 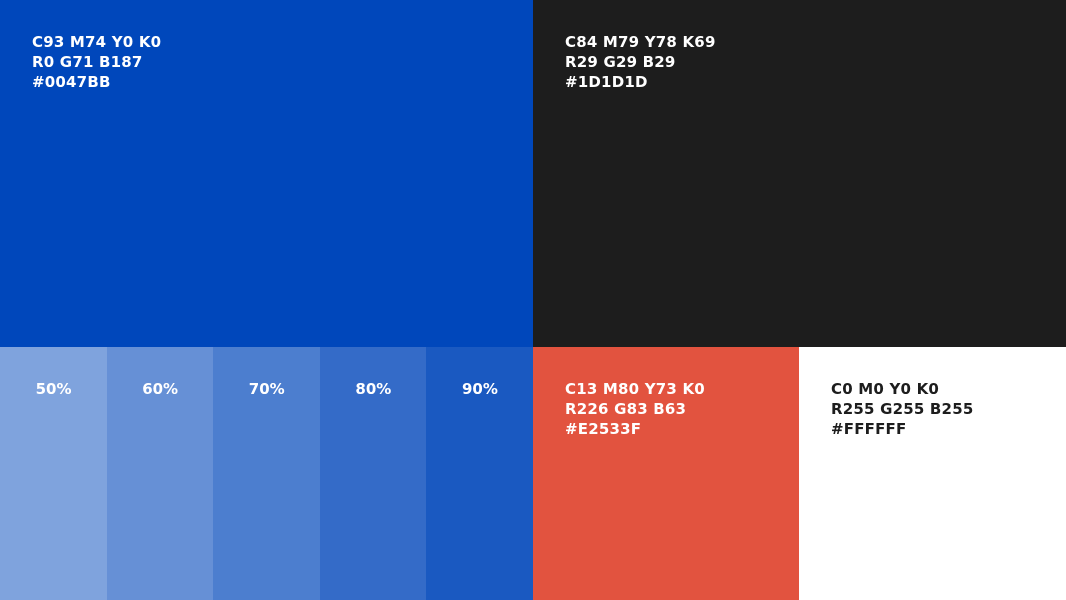 I want to click on tint-label: 80%, so click(x=373, y=389).